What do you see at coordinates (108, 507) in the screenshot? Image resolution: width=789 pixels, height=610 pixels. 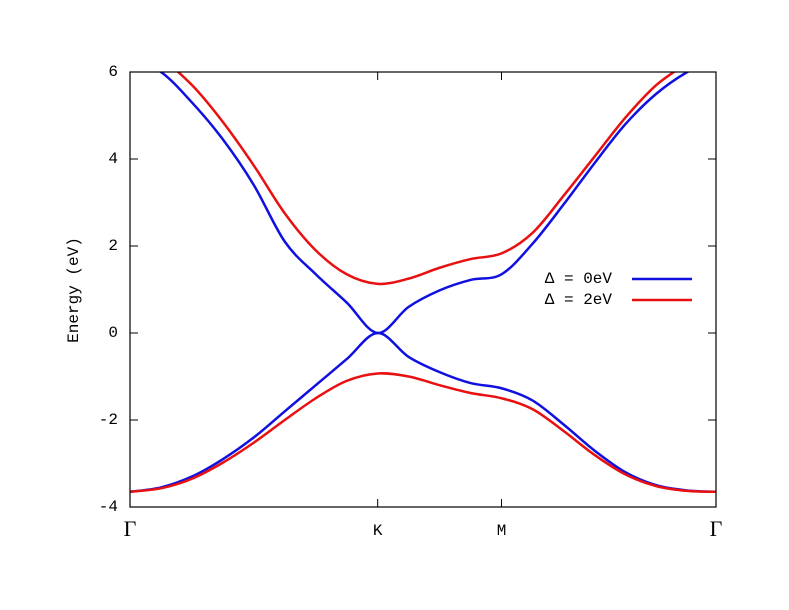 I see `y-tick-label: -4` at bounding box center [108, 507].